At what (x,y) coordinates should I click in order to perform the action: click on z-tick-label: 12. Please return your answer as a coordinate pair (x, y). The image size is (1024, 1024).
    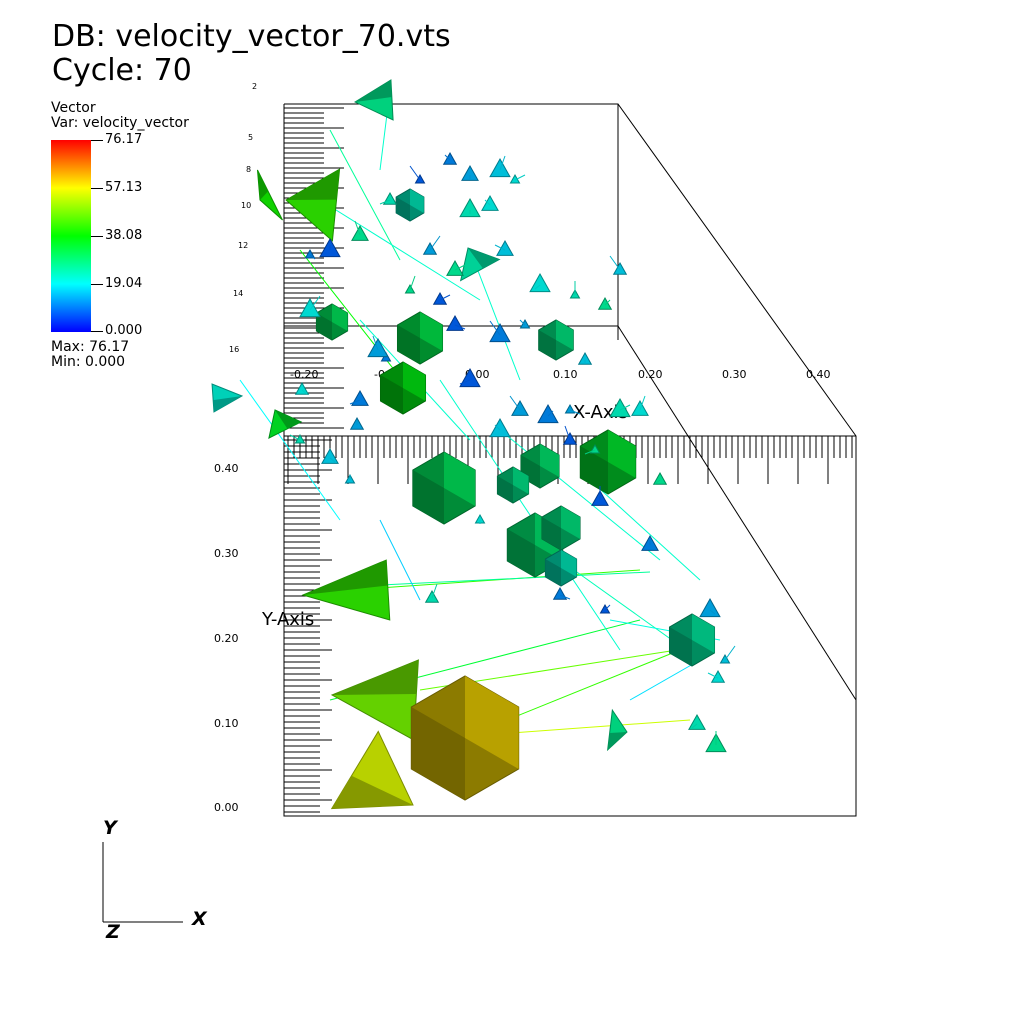
    Looking at the image, I should click on (243, 245).